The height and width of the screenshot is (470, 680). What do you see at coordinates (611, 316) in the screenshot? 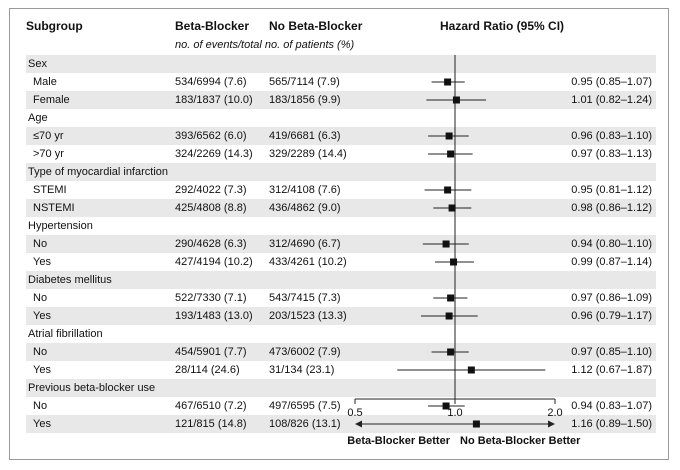
I see `hazard-ratio-value: 0.96 (0.79–1.17)` at bounding box center [611, 316].